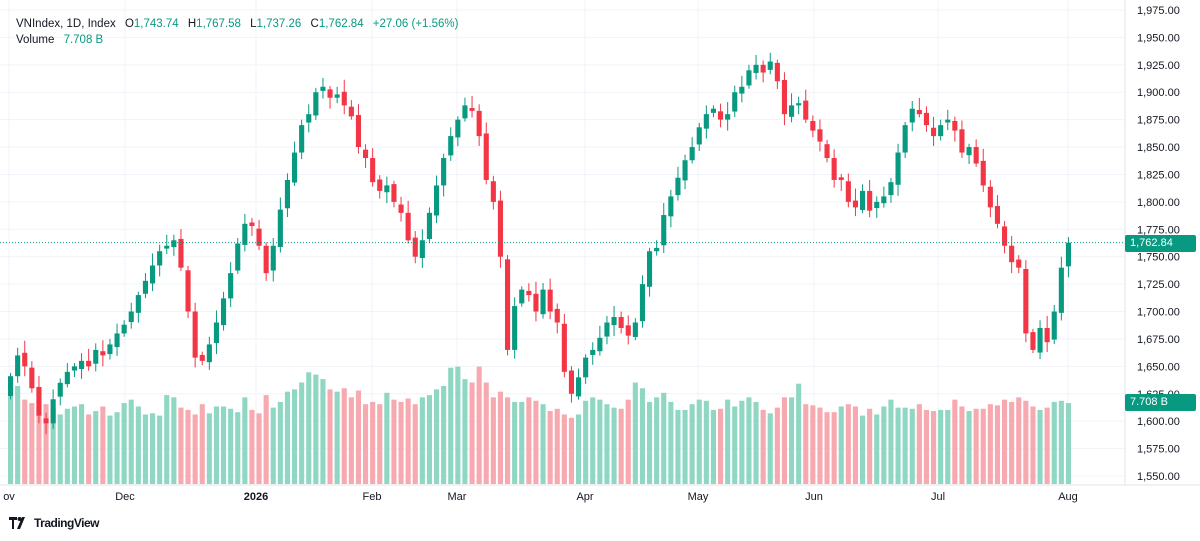 This screenshot has width=1200, height=541. Describe the element at coordinates (9, 497) in the screenshot. I see `x-tick-label: ov` at that location.